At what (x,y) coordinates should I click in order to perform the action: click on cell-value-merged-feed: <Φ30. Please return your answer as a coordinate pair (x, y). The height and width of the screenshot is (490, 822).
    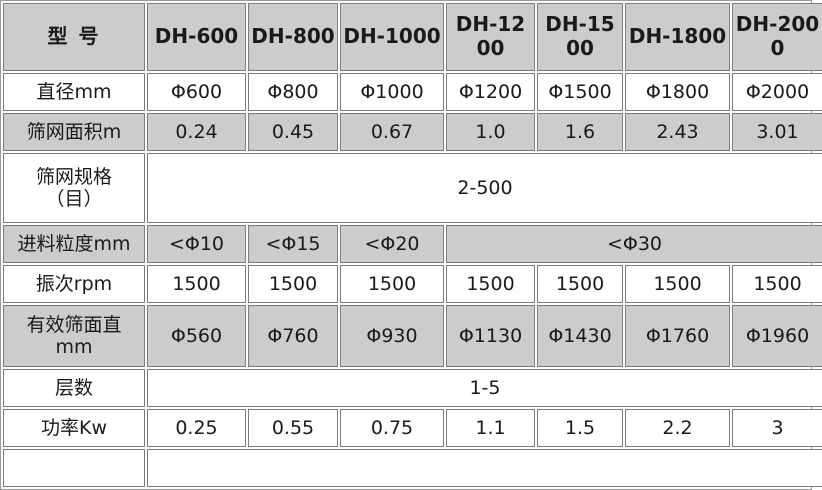
    Looking at the image, I should click on (634, 244).